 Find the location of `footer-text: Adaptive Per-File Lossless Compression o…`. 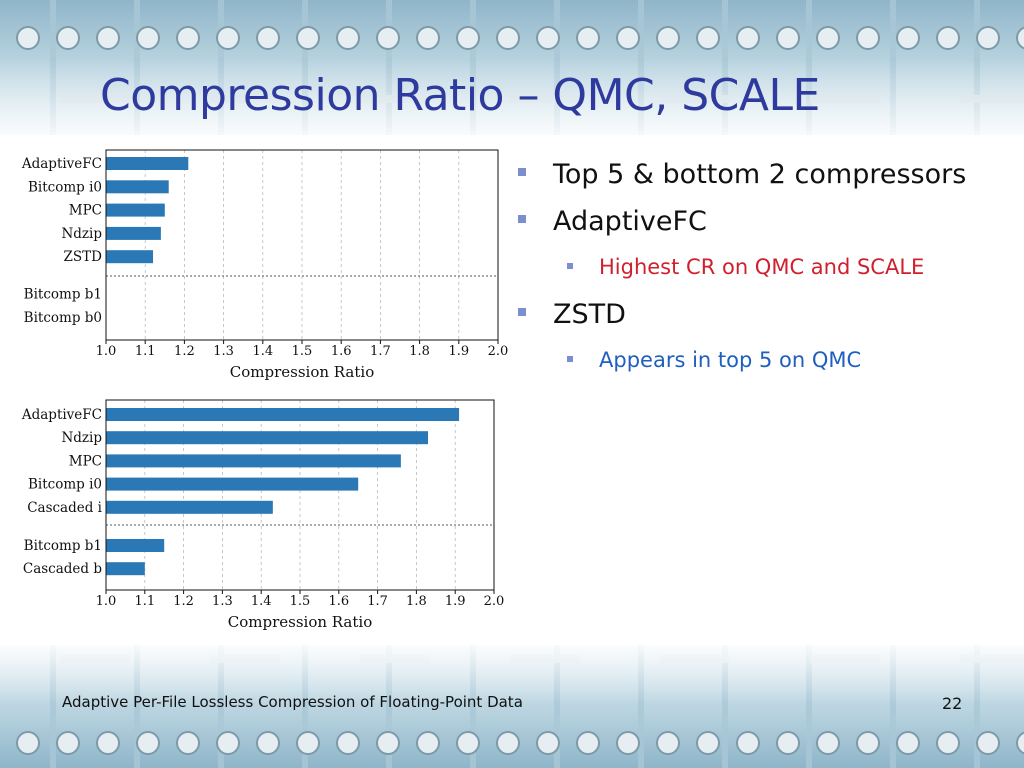

footer-text: Adaptive Per-File Lossless Compression o… is located at coordinates (292, 702).